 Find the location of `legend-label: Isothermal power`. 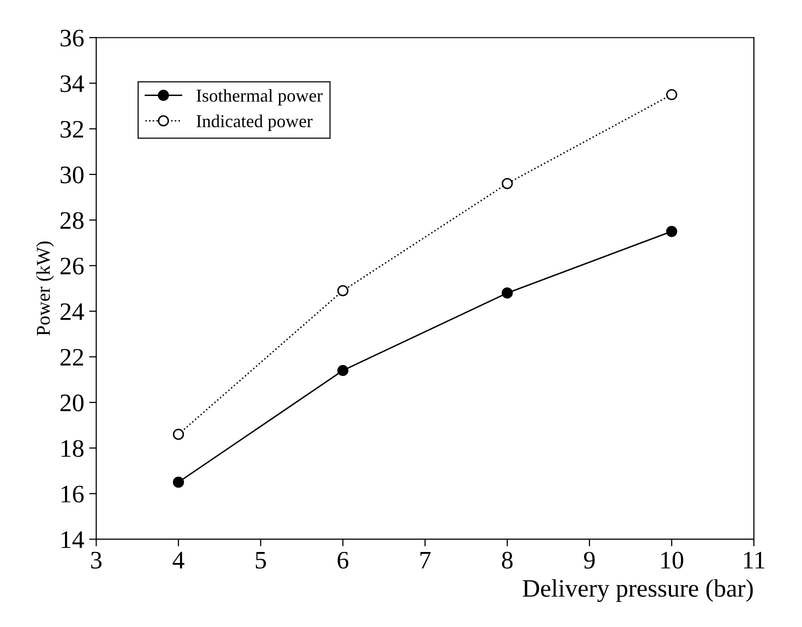

legend-label: Isothermal power is located at coordinates (259, 97).